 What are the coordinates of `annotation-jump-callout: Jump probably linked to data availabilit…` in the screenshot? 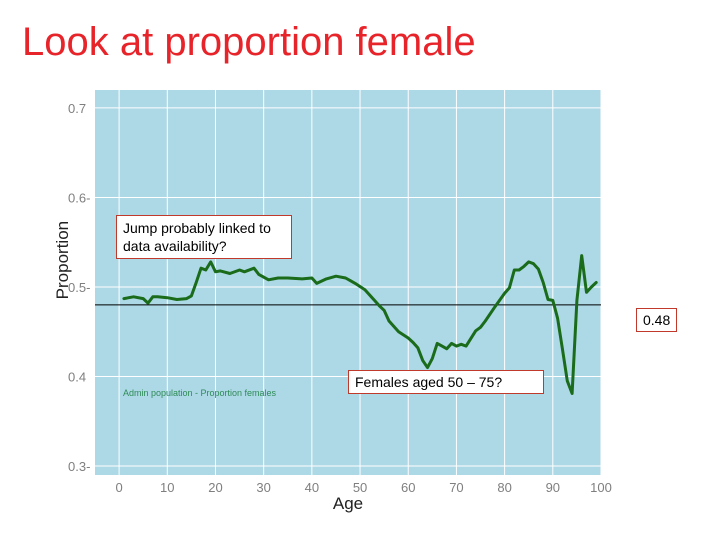 It's located at (204, 237).